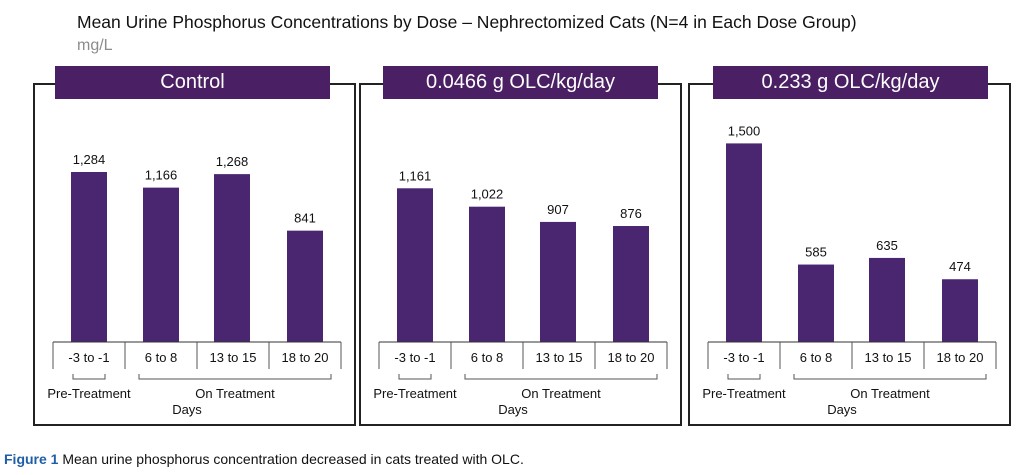 The height and width of the screenshot is (475, 1024). What do you see at coordinates (161, 175) in the screenshot?
I see `data-label-control-2: 1,166` at bounding box center [161, 175].